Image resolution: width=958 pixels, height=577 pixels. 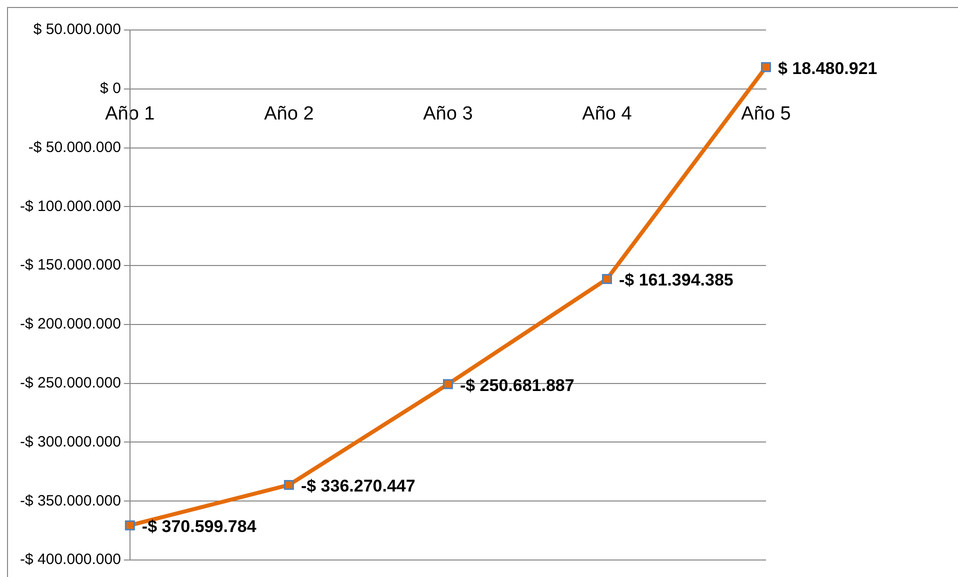 I want to click on y-tick-label: -$ 300.000.000, so click(x=70, y=441).